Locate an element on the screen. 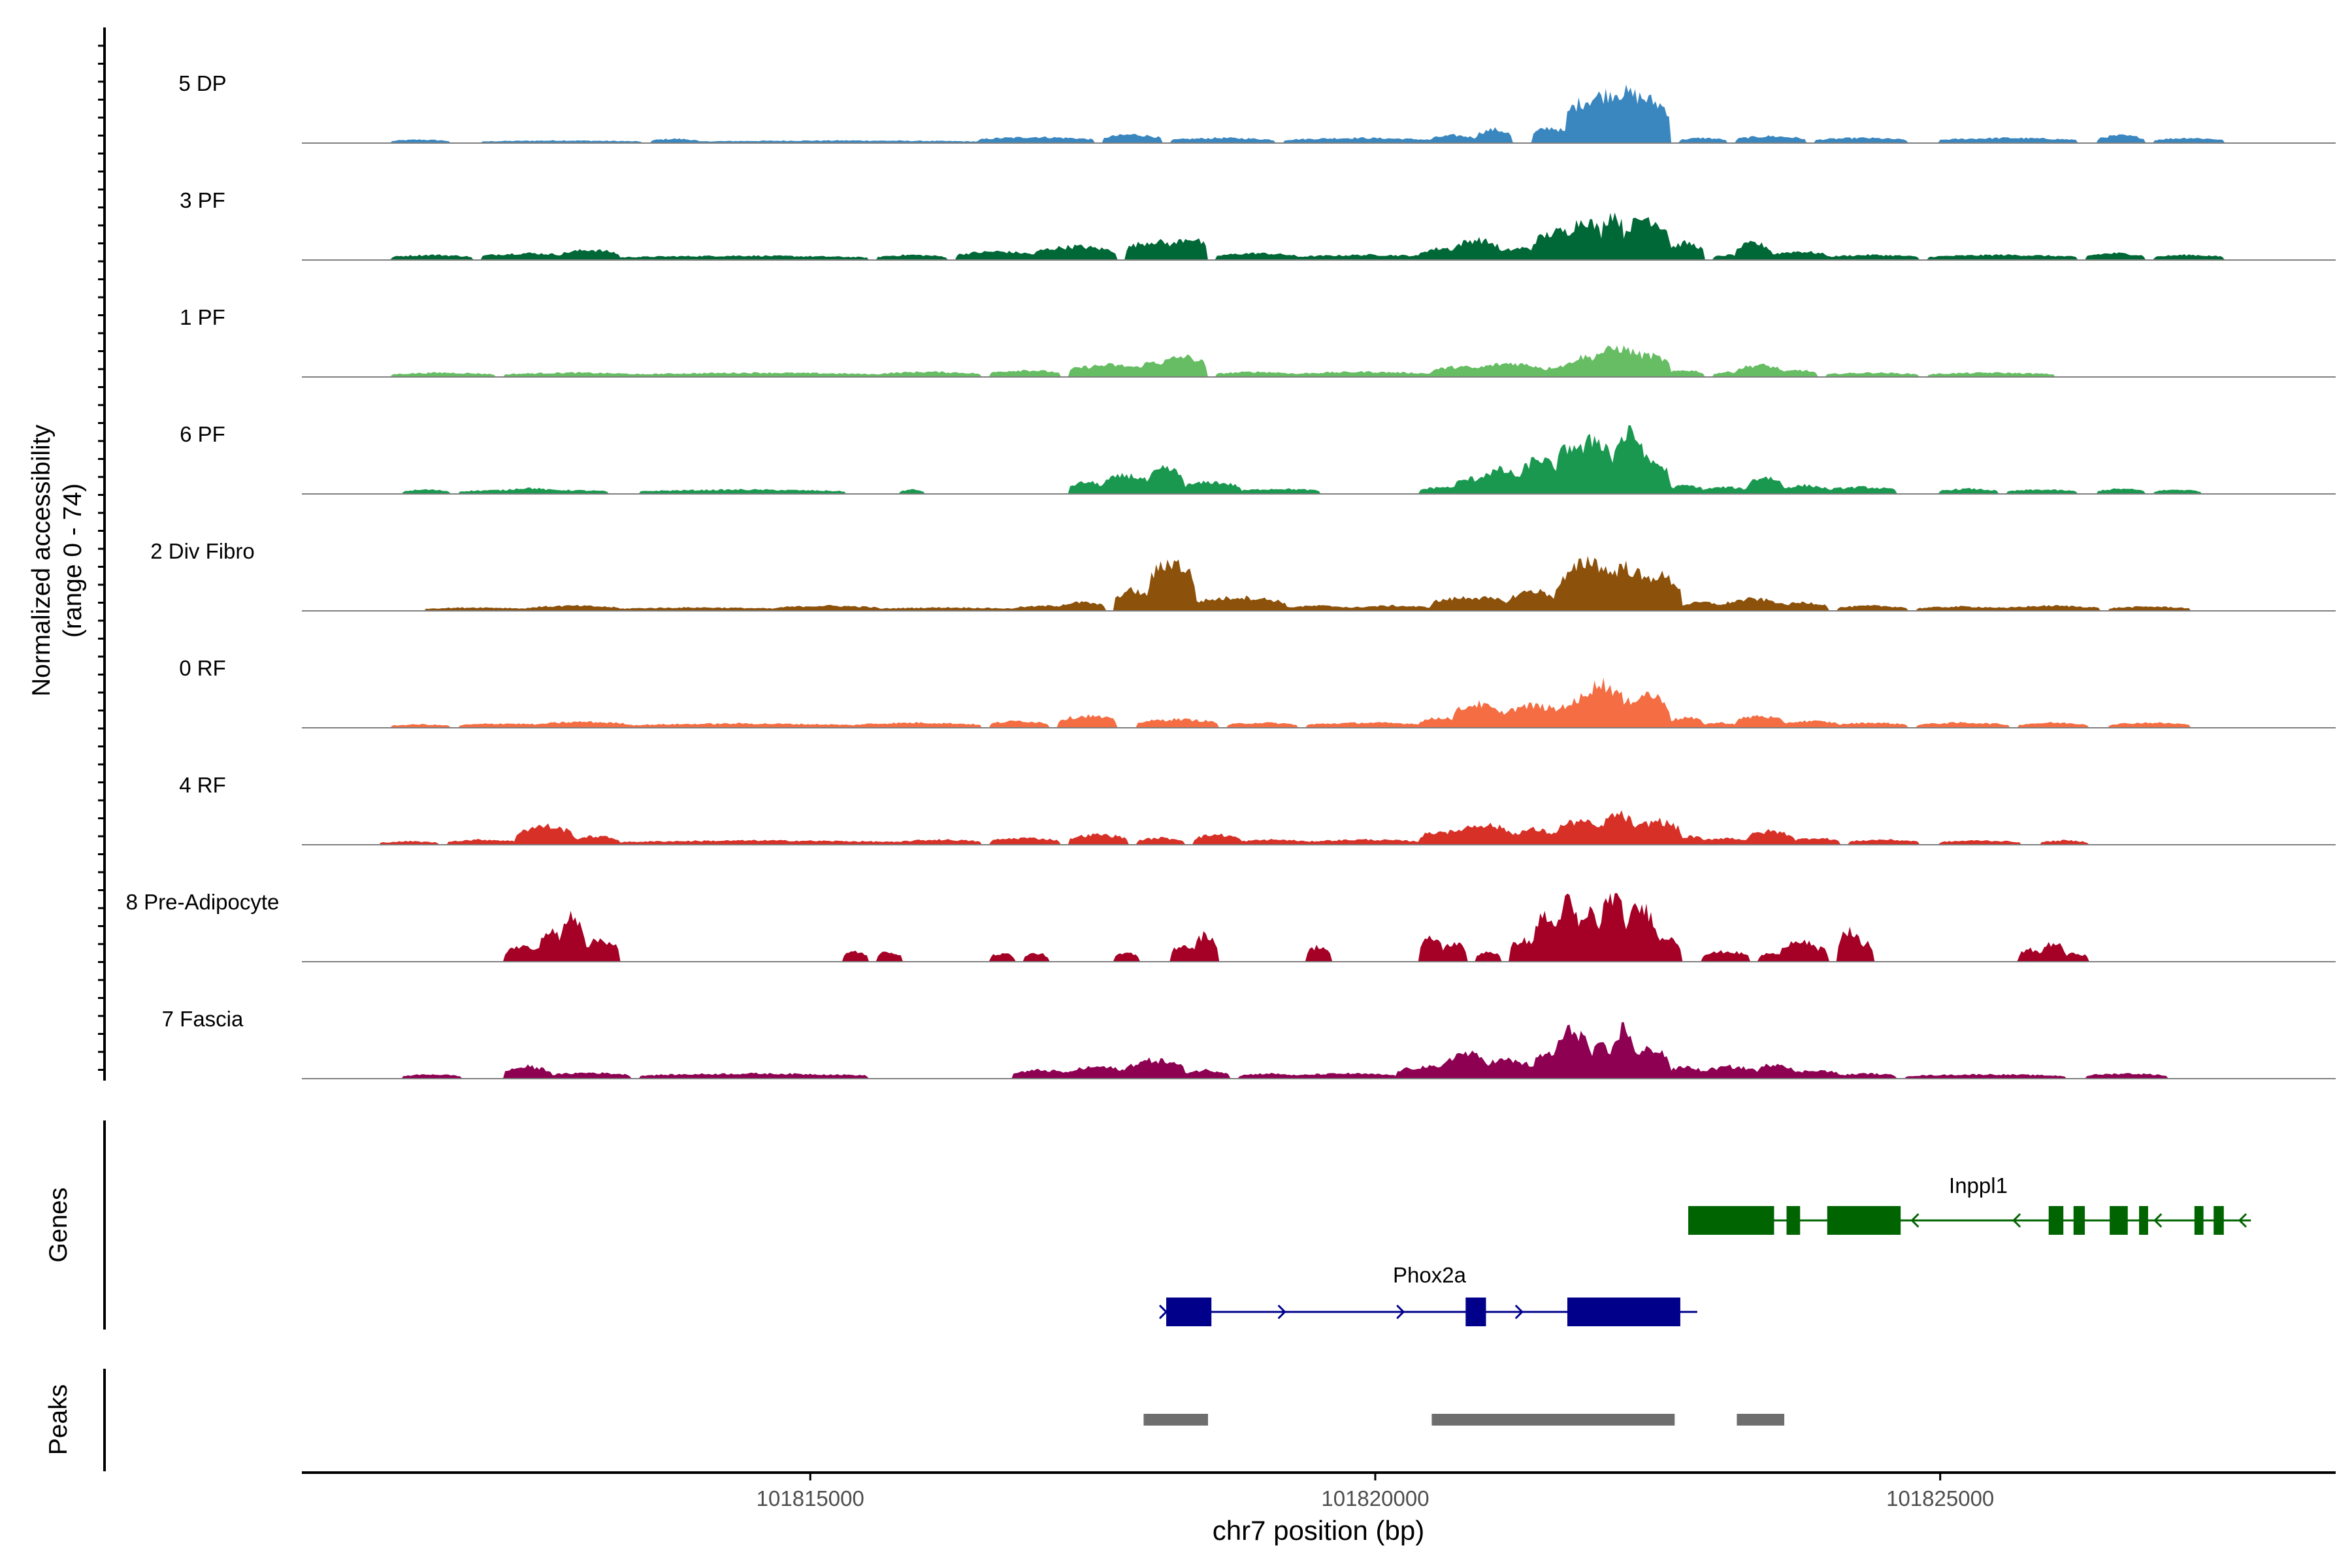  track-7-fascia: 7 Fascia is located at coordinates (1249, 1043).